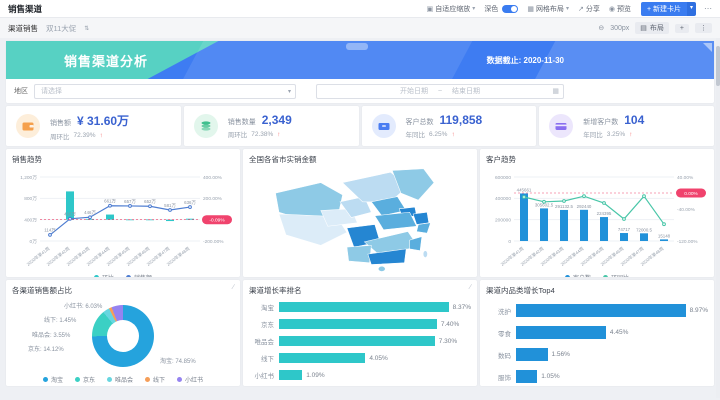  Describe the element at coordinates (589, 9) in the screenshot. I see `share-control: ↗ 分享` at that location.